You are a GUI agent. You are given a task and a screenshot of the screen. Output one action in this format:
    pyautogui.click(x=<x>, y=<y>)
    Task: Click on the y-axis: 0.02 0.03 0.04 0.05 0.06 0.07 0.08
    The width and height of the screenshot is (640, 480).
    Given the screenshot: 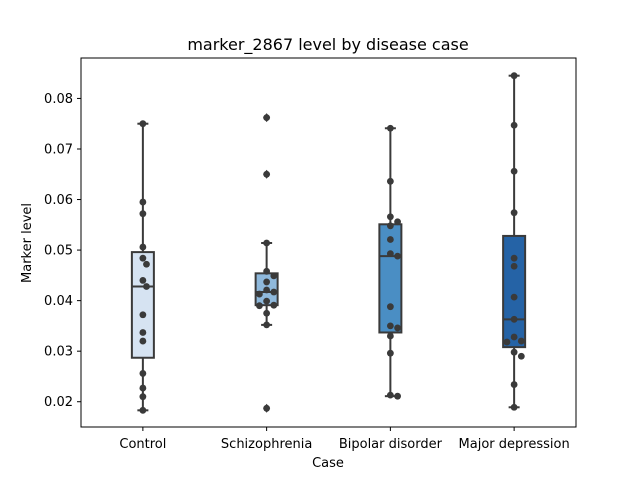 What is the action you would take?
    pyautogui.click(x=62, y=251)
    